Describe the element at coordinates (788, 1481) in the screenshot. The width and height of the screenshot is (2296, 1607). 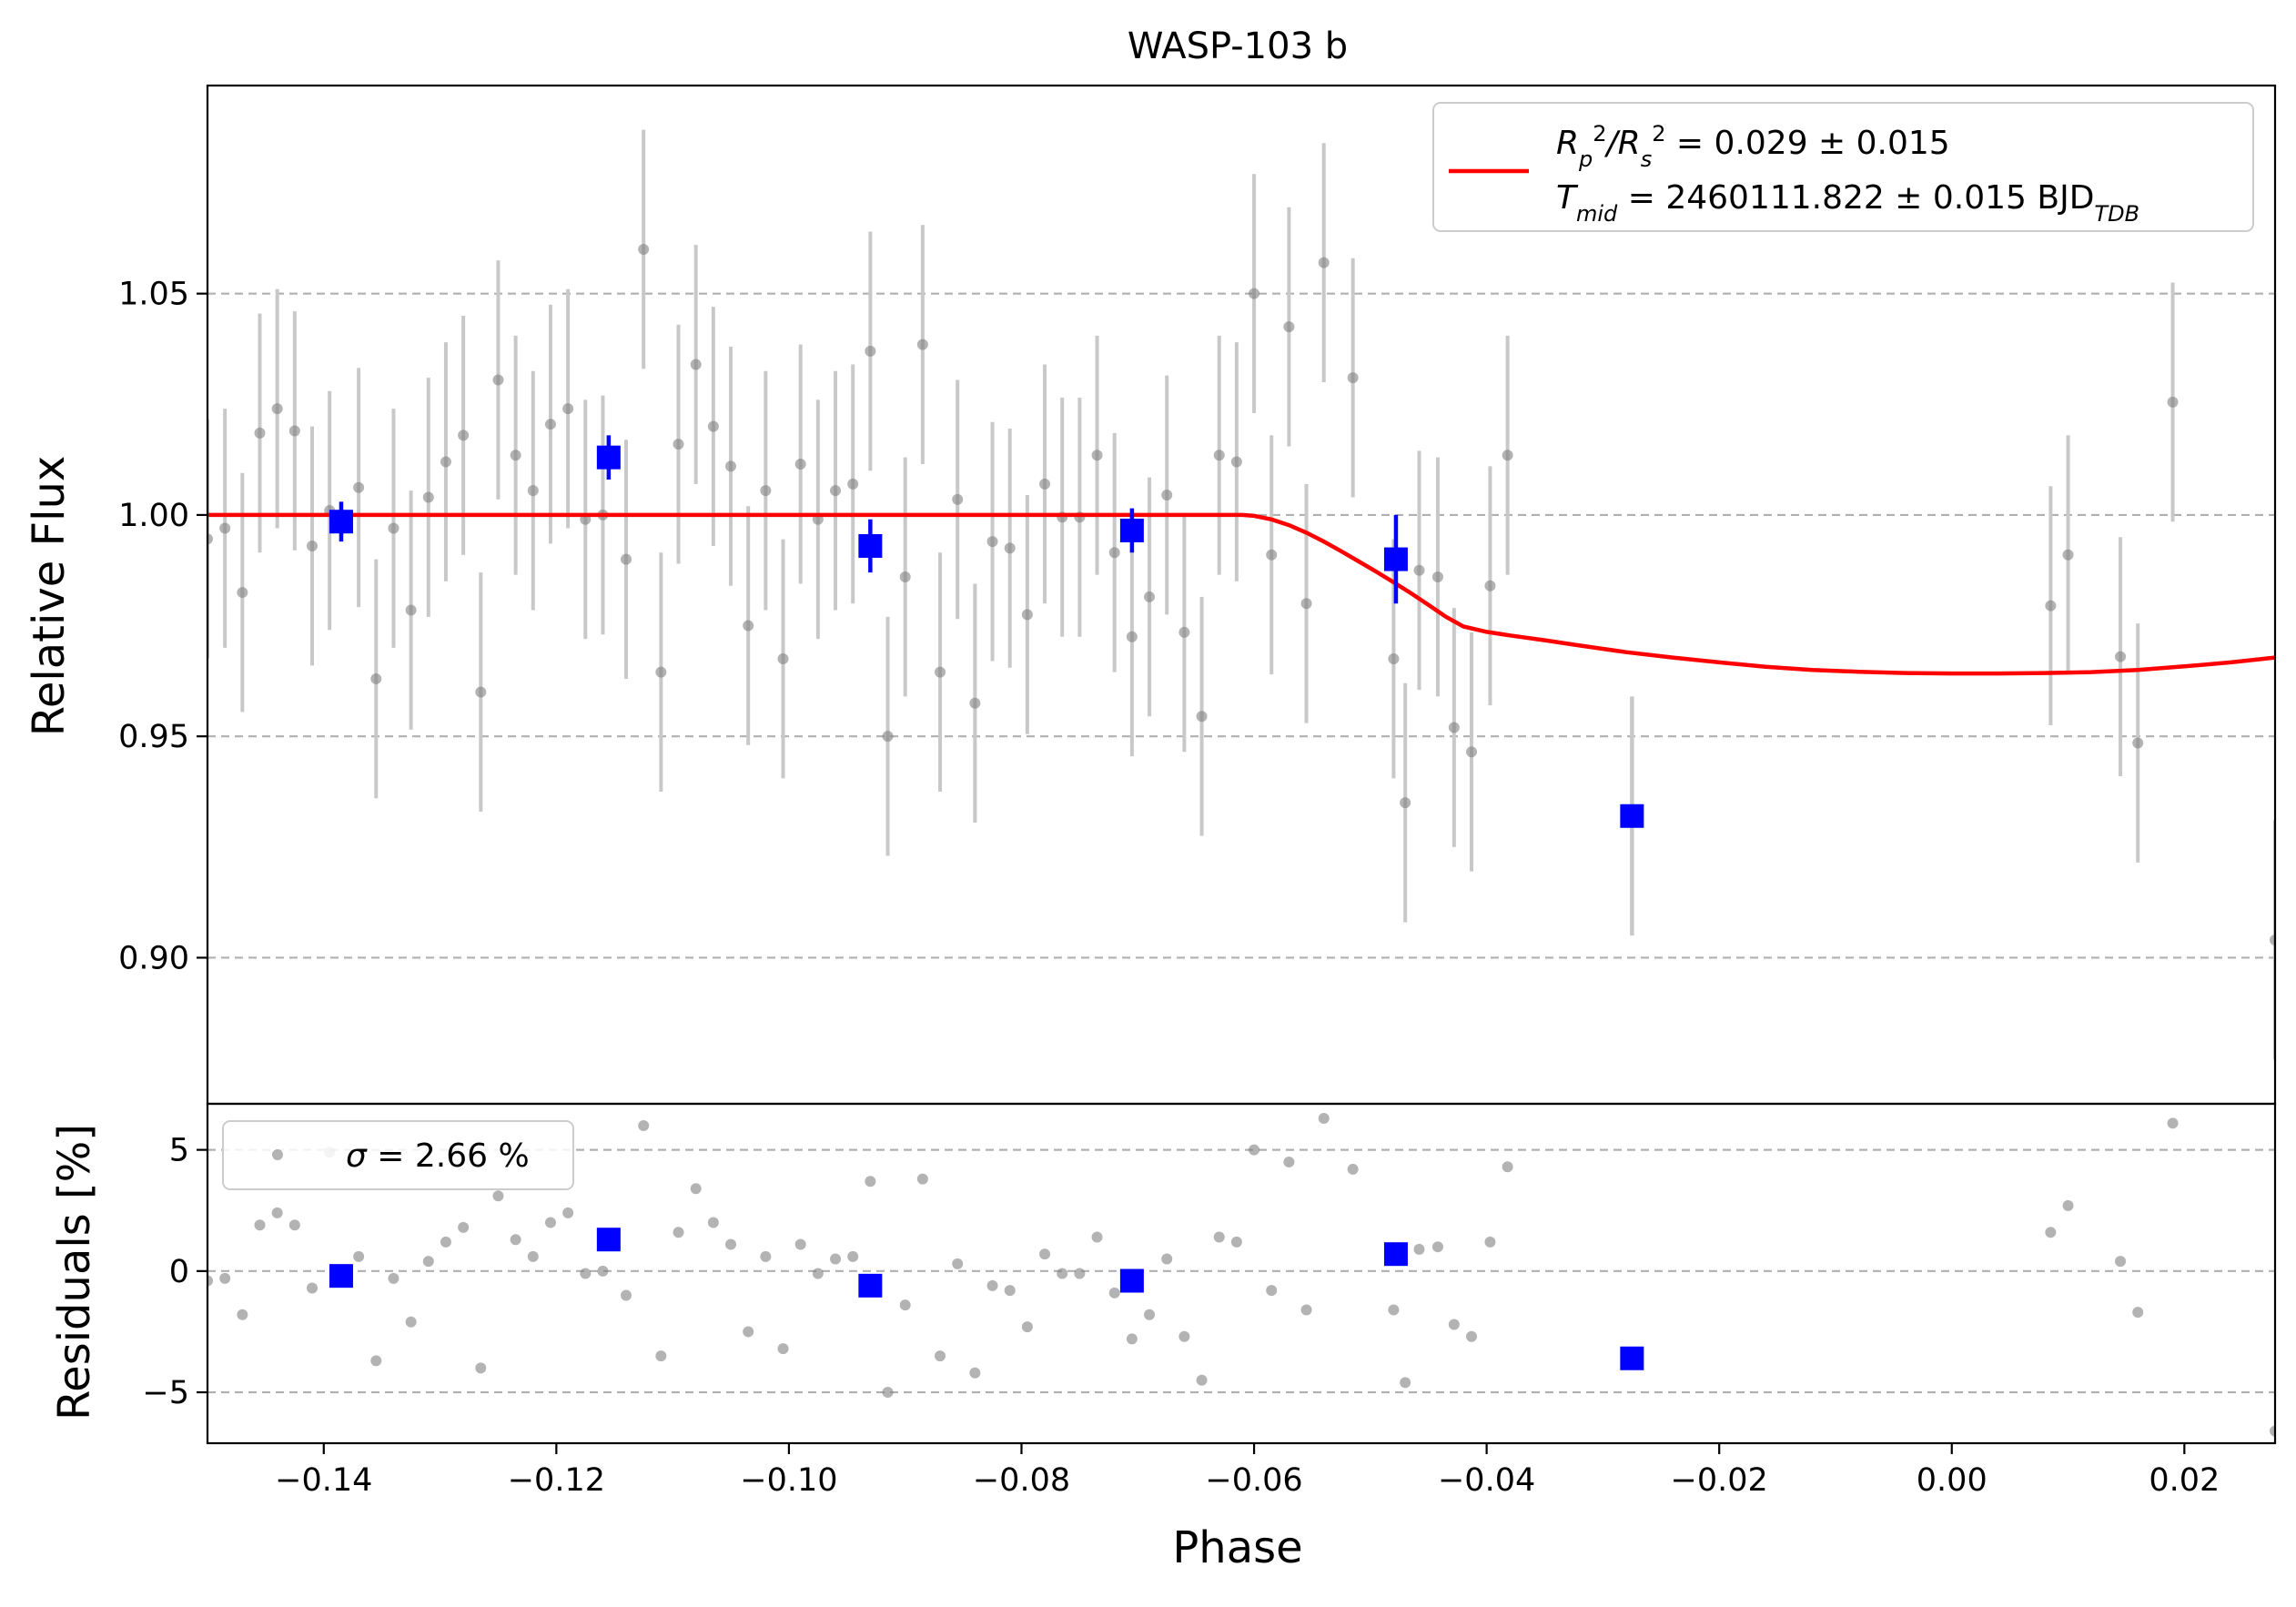
I see `x-tick-label: −0.10` at that location.